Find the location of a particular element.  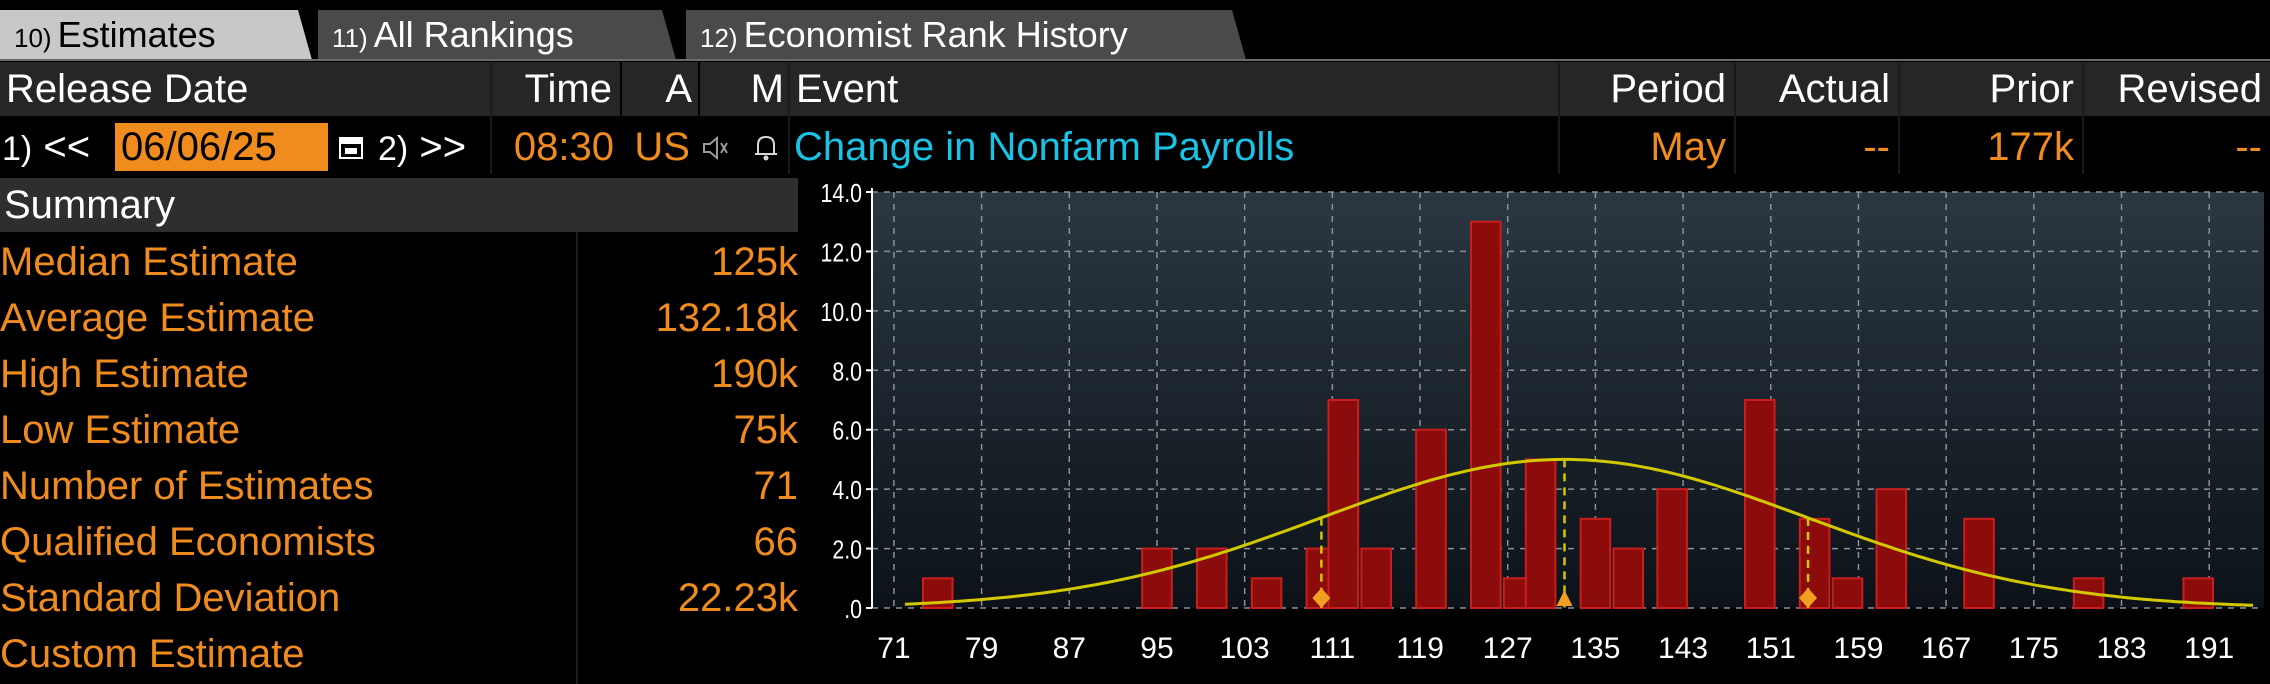

summary-value: 132.18k is located at coordinates (726, 318).